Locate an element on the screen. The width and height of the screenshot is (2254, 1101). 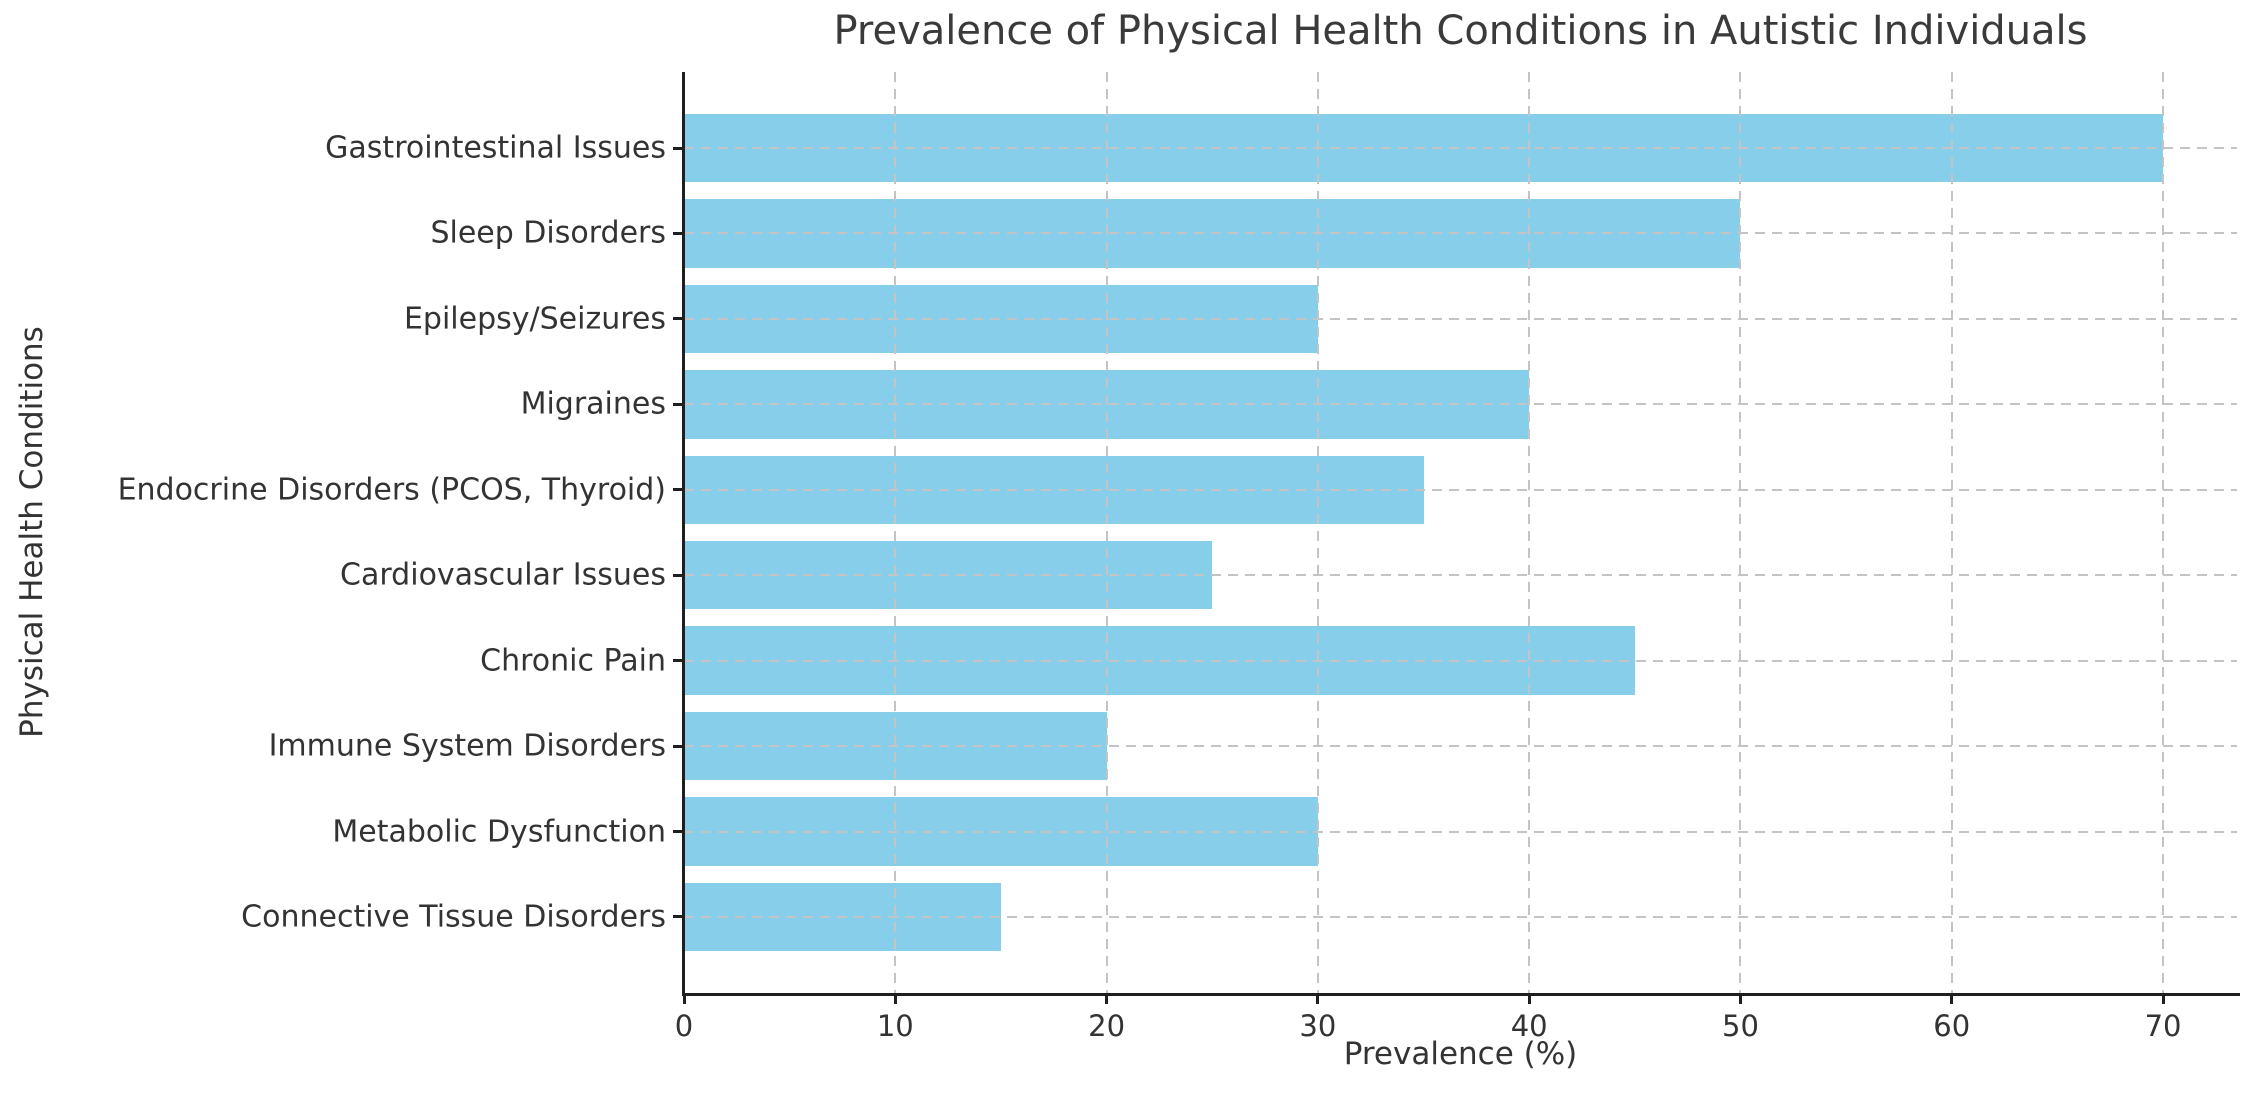
y-category-label: Endocrine Disorders (PCOS, Thyroid) is located at coordinates (391, 490).